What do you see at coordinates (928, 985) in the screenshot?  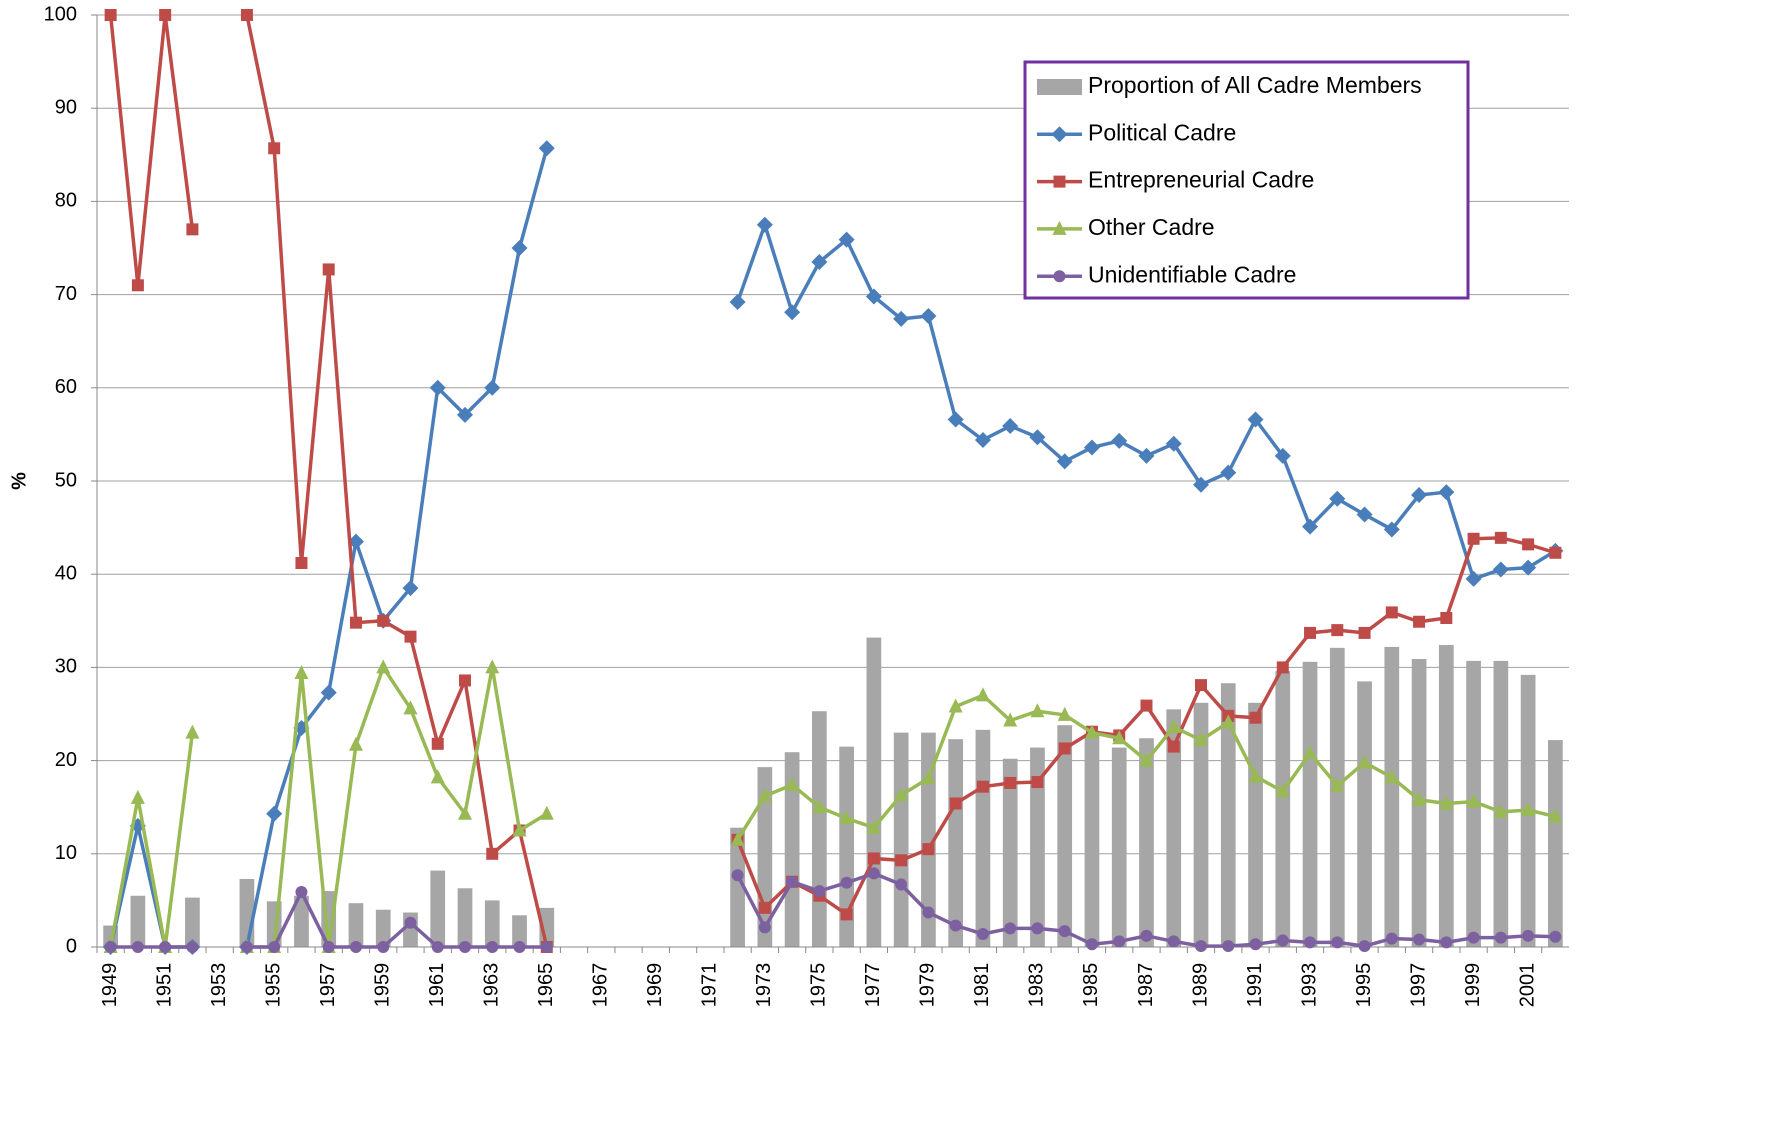 I see `x-tick-label: 1979` at bounding box center [928, 985].